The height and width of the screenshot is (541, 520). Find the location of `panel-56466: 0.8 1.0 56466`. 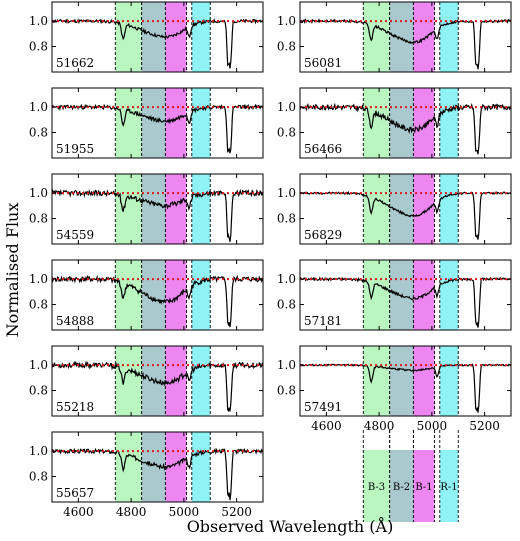

panel-56466: 0.8 1.0 56466 is located at coordinates (394, 123).